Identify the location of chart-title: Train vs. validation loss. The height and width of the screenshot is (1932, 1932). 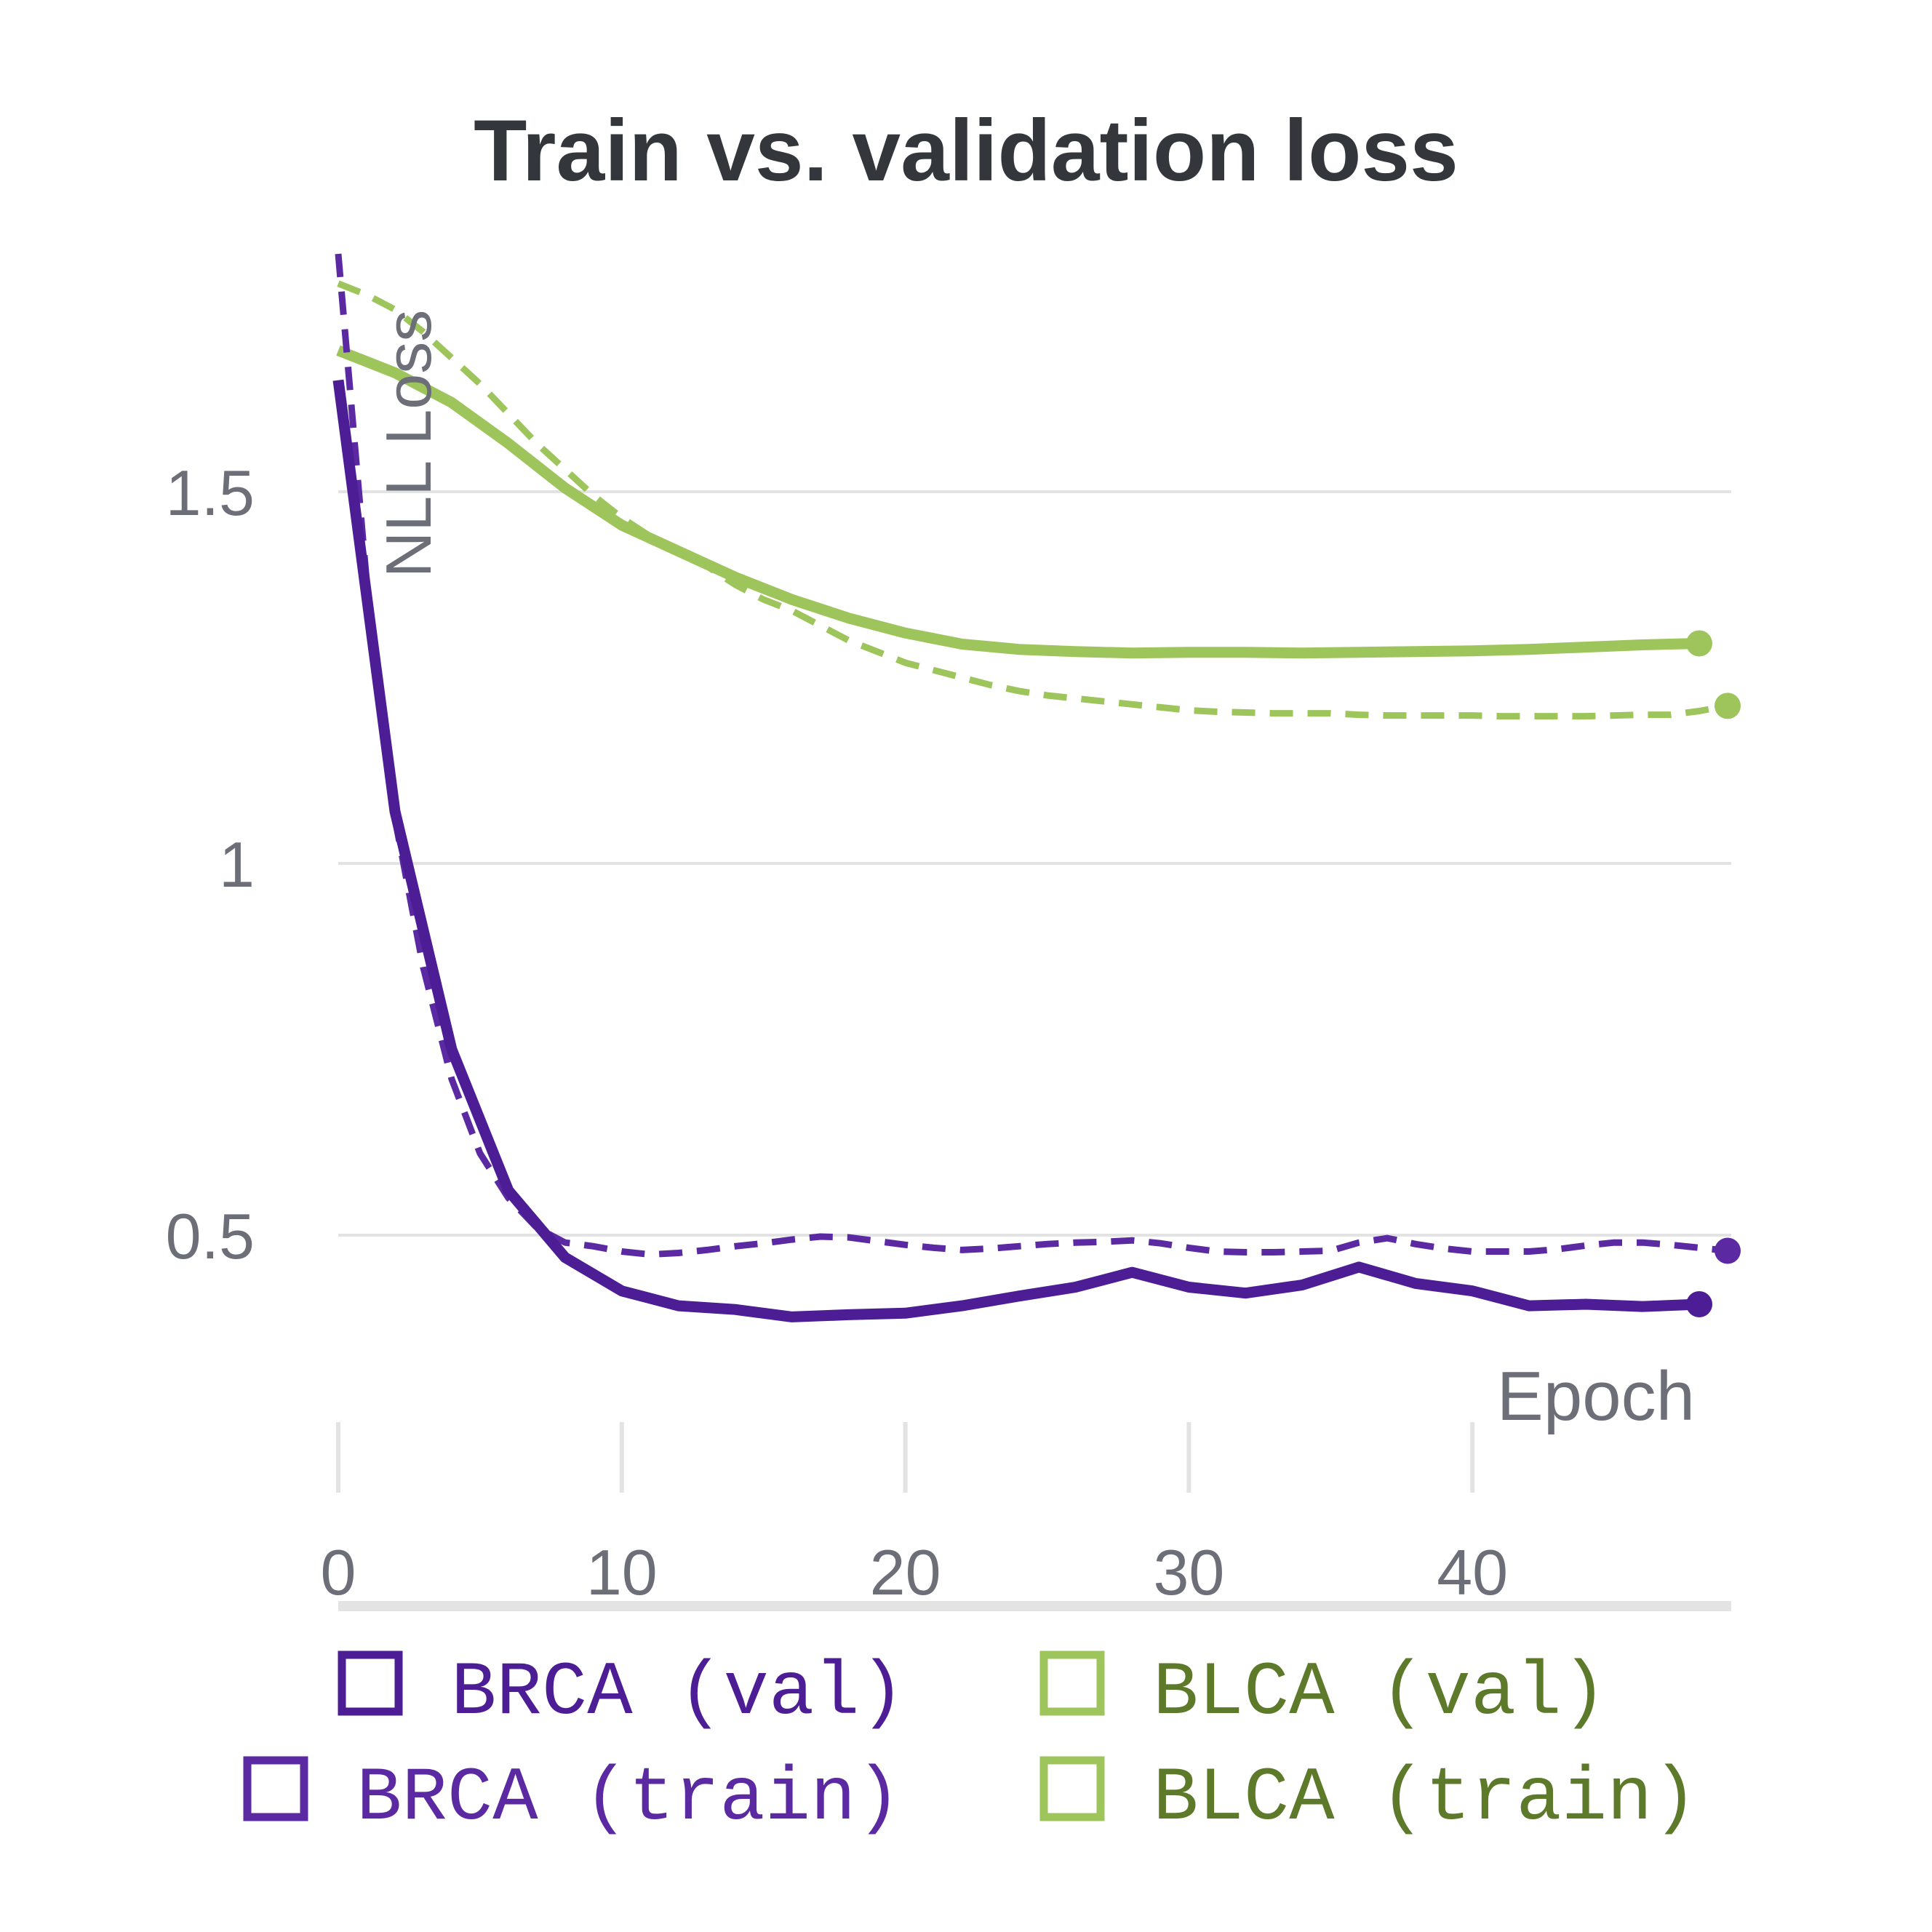
(966, 151).